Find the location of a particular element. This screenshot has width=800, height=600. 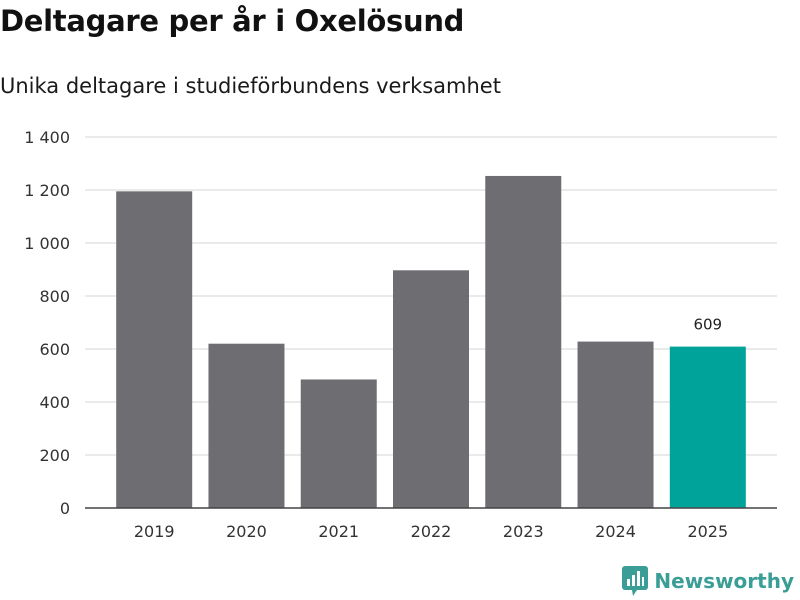

y-tick-label: 1 400 is located at coordinates (47, 137).